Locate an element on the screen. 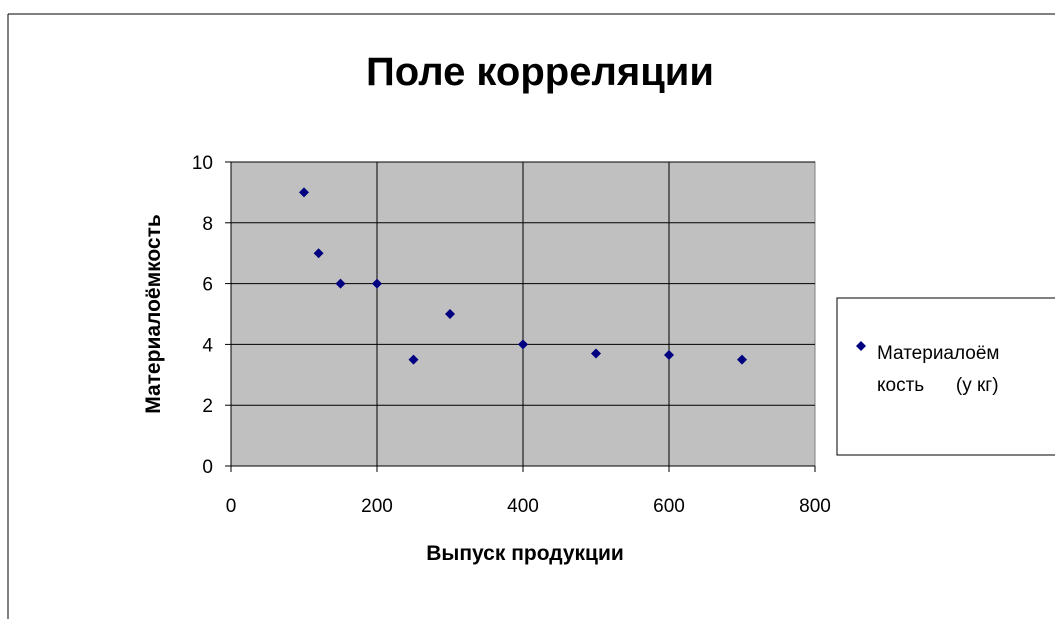 The image size is (1055, 619). y-tick-label: 8 is located at coordinates (207, 224).